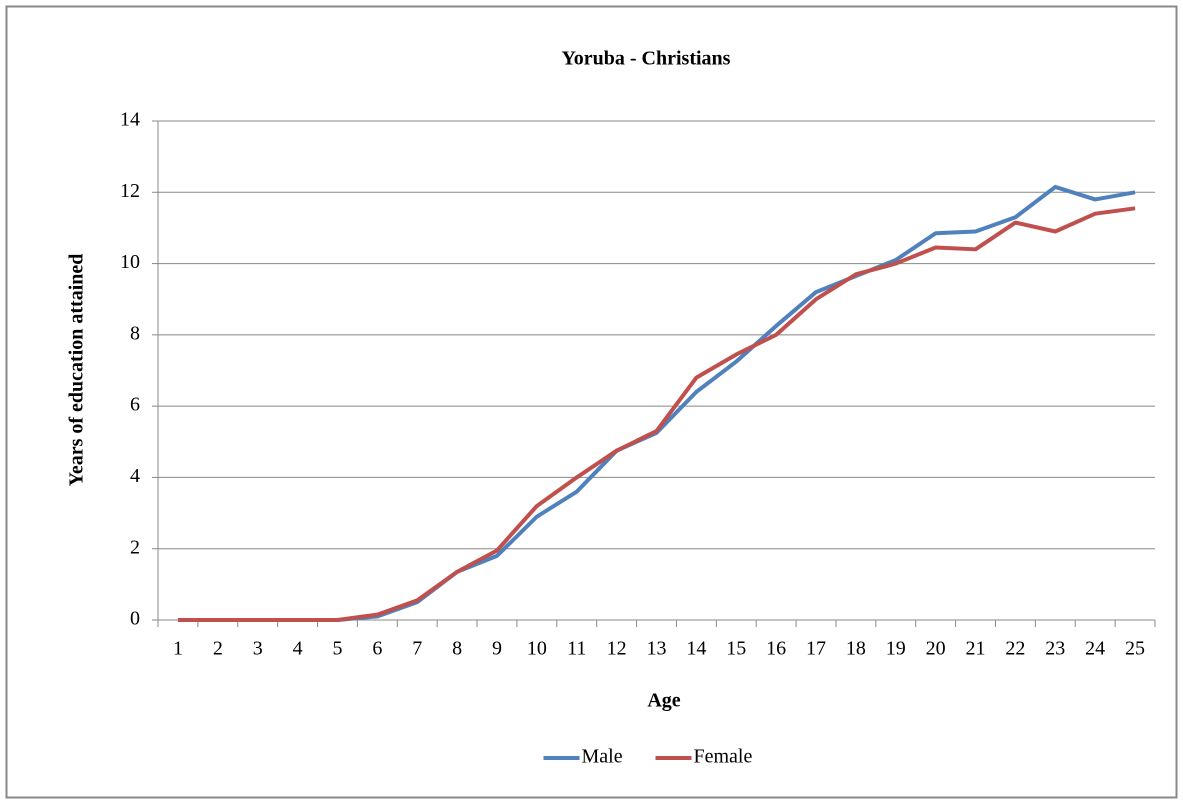 Image resolution: width=1183 pixels, height=804 pixels. I want to click on y-tick-label: 6, so click(135, 405).